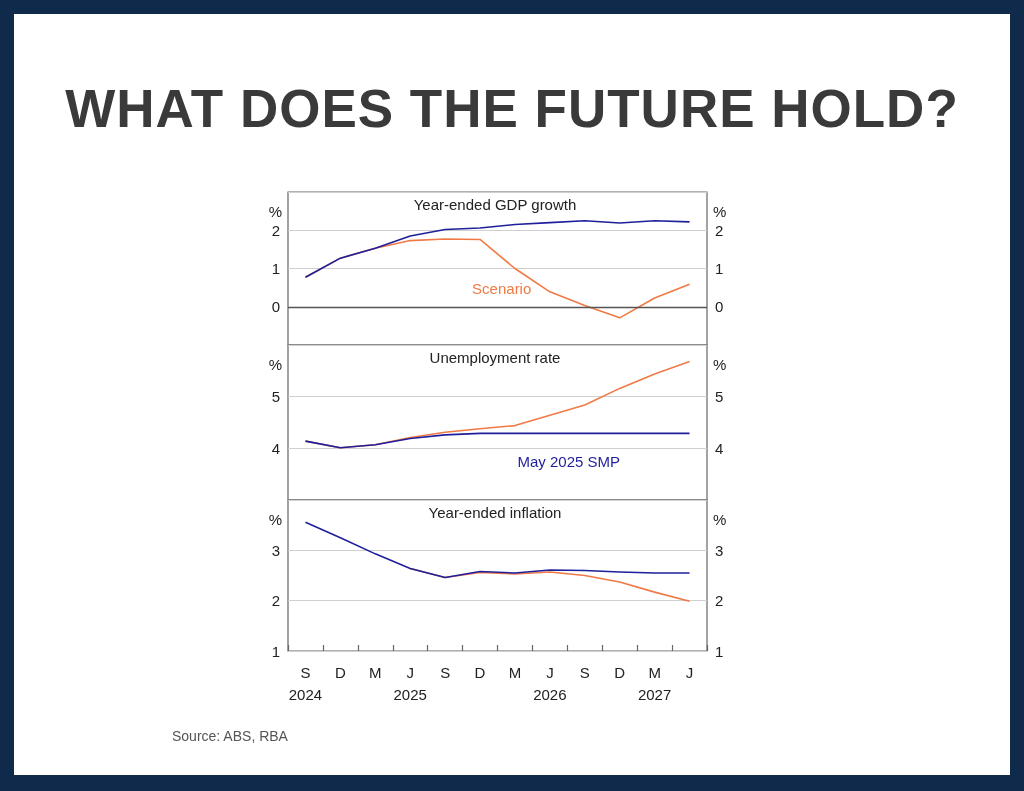 The image size is (1024, 791). Describe the element at coordinates (502, 288) in the screenshot. I see `series-label: Scenario` at that location.